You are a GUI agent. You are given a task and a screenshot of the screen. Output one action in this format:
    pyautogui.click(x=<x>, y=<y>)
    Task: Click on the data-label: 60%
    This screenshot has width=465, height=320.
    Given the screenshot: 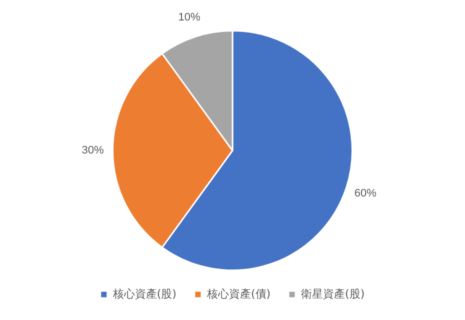 What is the action you would take?
    pyautogui.click(x=365, y=194)
    